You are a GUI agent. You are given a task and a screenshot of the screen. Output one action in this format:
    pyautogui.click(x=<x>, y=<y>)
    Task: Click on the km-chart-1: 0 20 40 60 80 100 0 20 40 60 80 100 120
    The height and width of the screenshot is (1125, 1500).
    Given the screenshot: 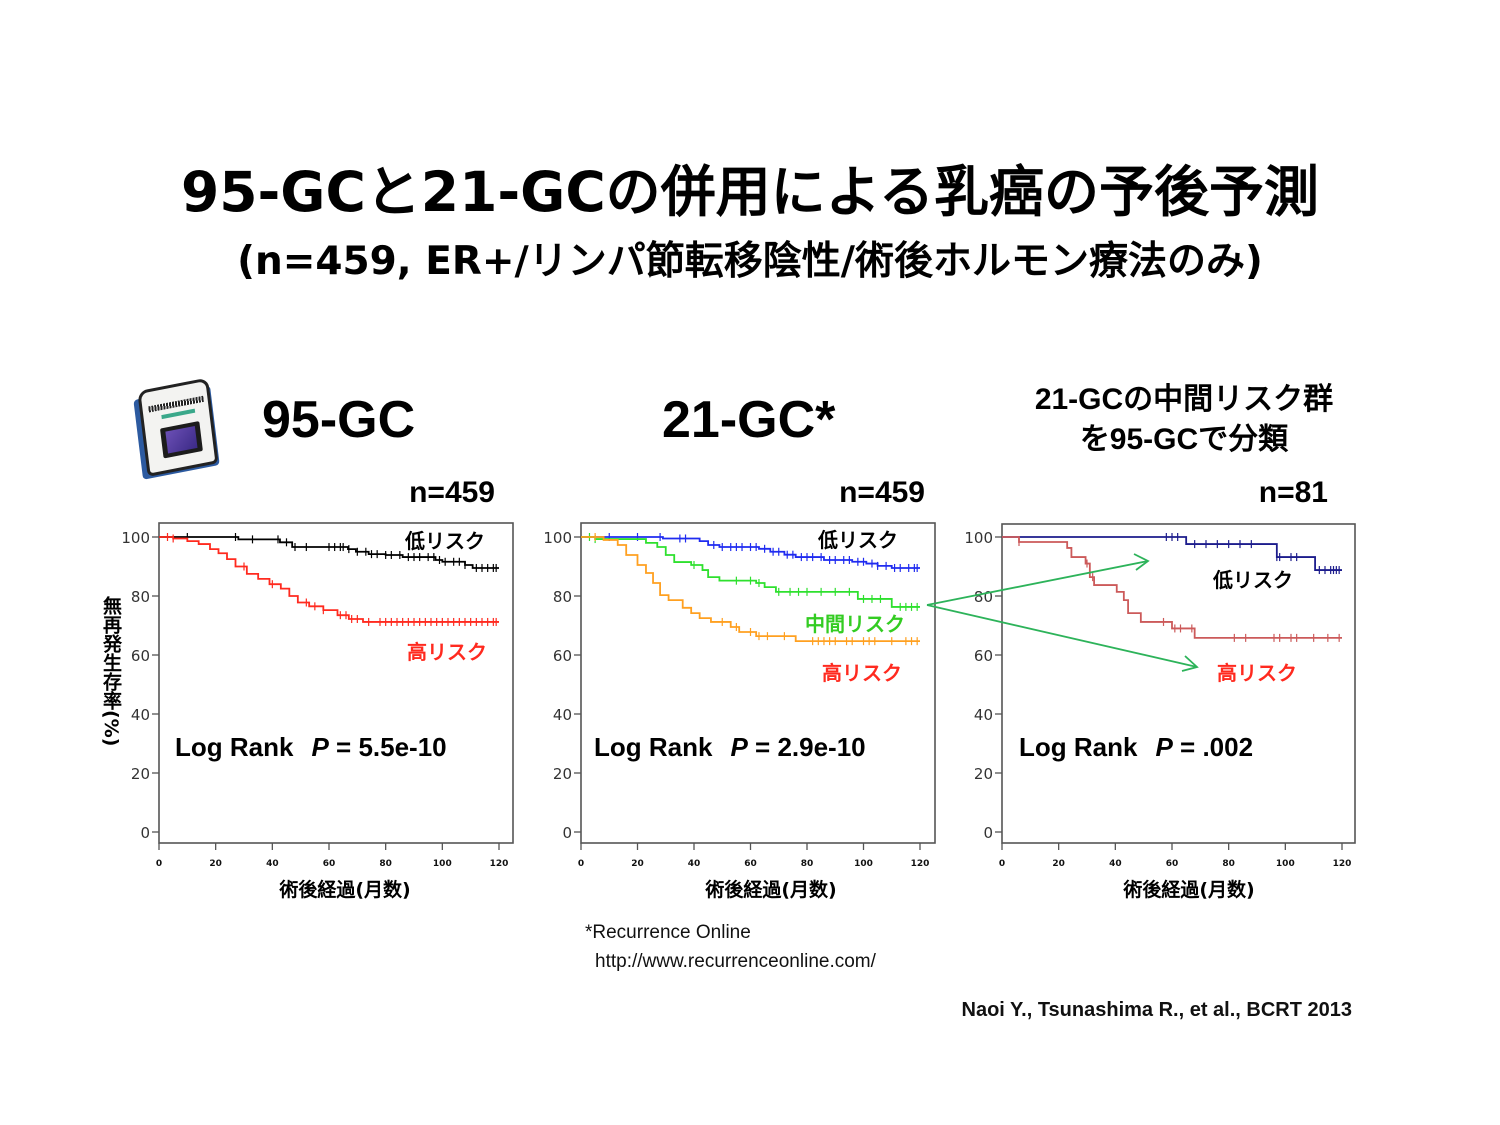 What is the action you would take?
    pyautogui.click(x=317, y=695)
    